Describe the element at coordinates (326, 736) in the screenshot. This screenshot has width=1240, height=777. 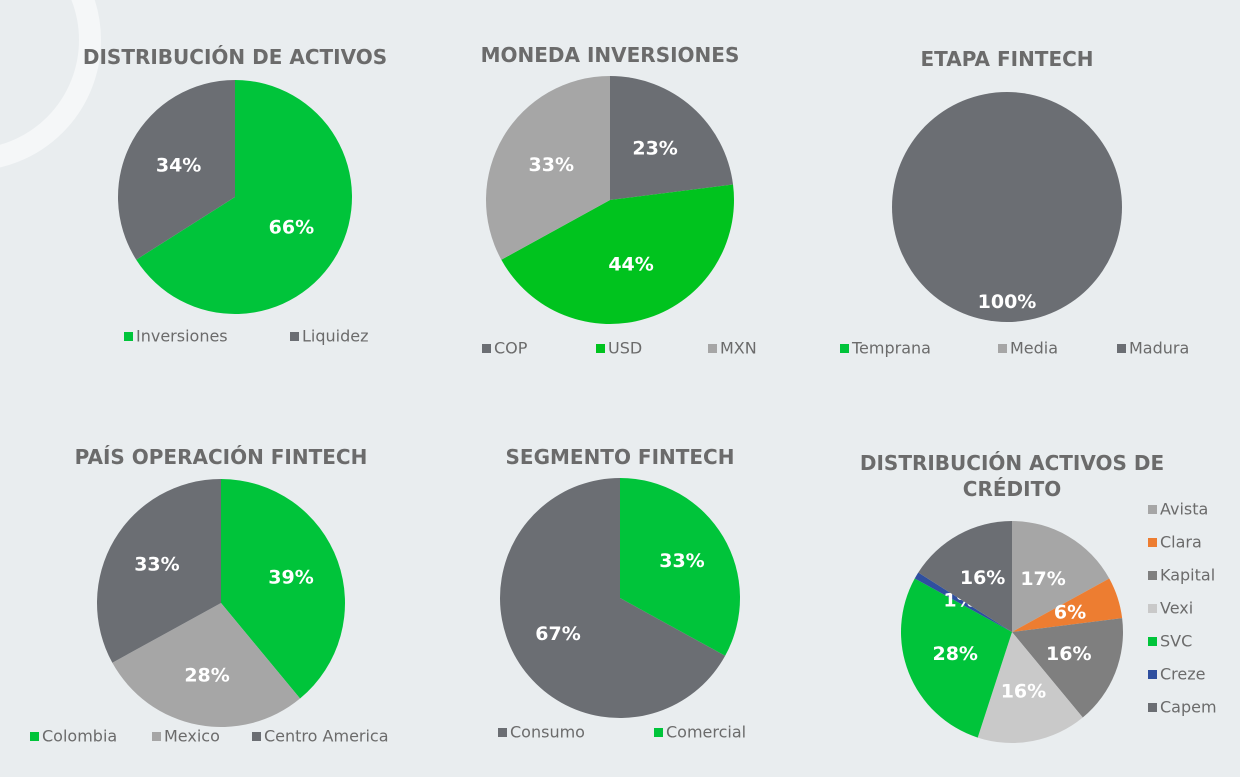
I see `legend-label: Centro America` at that location.